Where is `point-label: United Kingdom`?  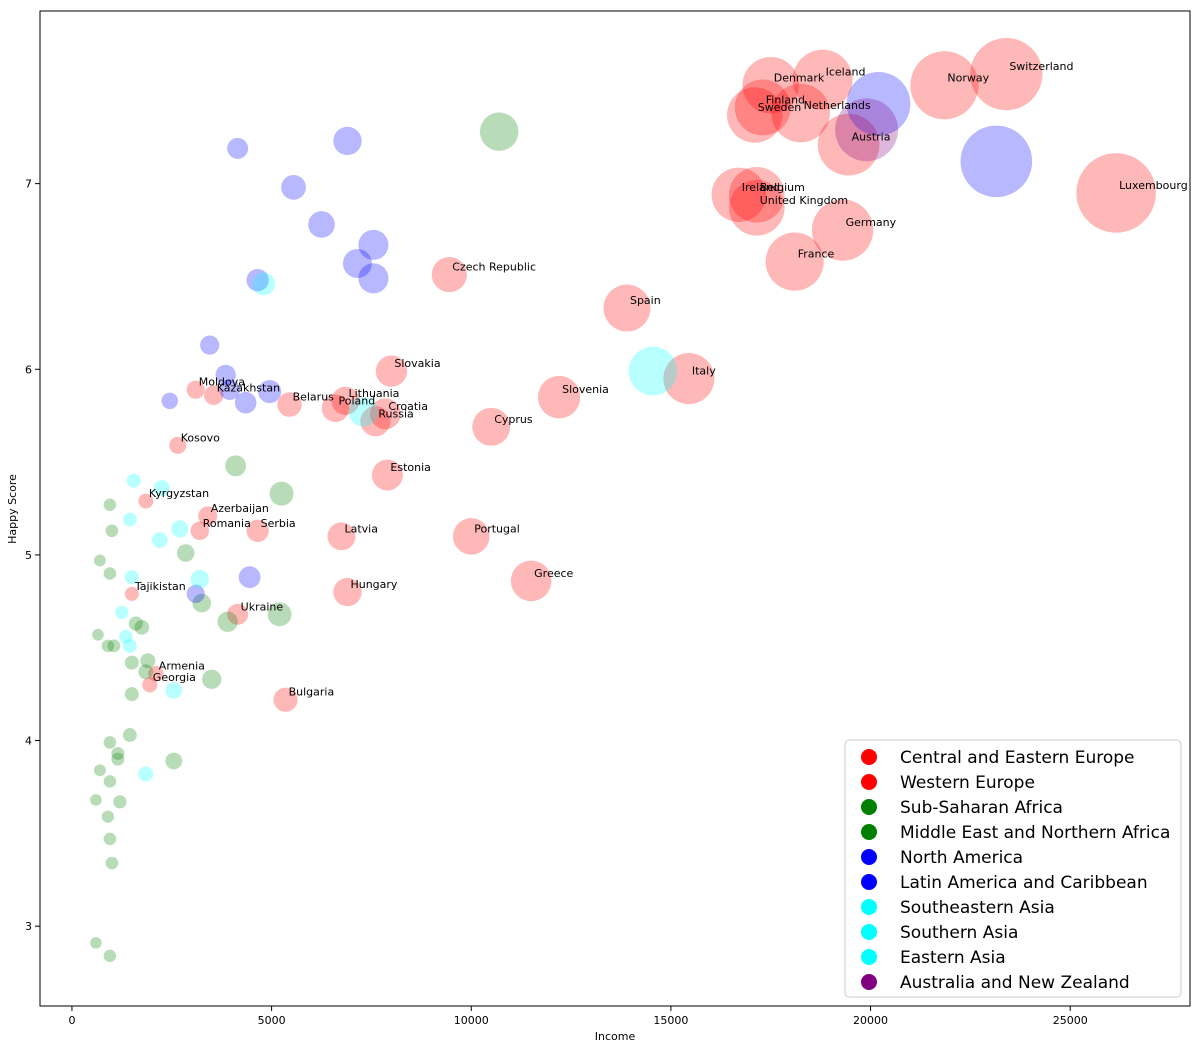
point-label: United Kingdom is located at coordinates (804, 200).